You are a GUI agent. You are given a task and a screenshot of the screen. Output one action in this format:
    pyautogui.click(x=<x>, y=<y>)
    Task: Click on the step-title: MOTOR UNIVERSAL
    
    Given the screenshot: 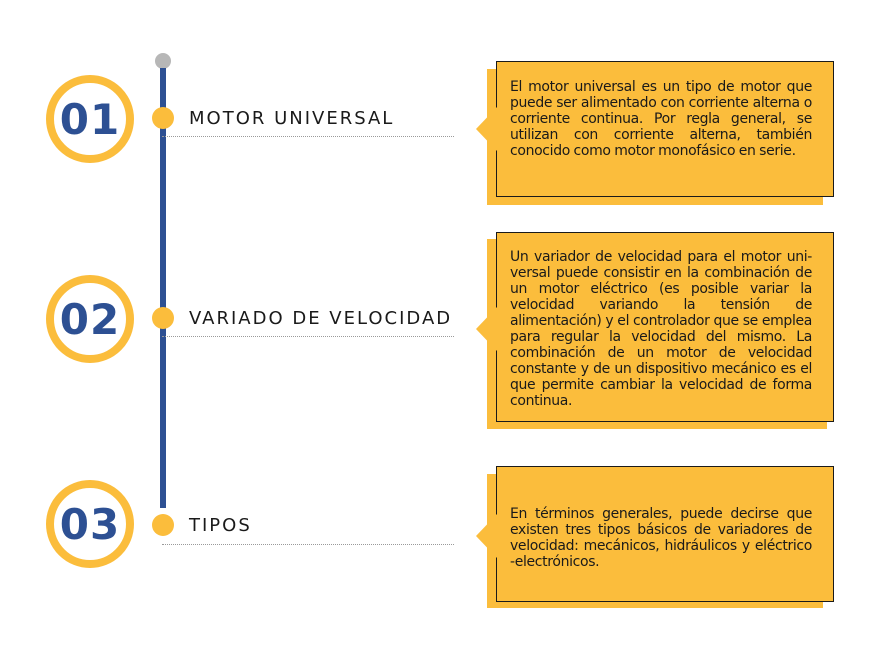 What is the action you would take?
    pyautogui.click(x=292, y=118)
    